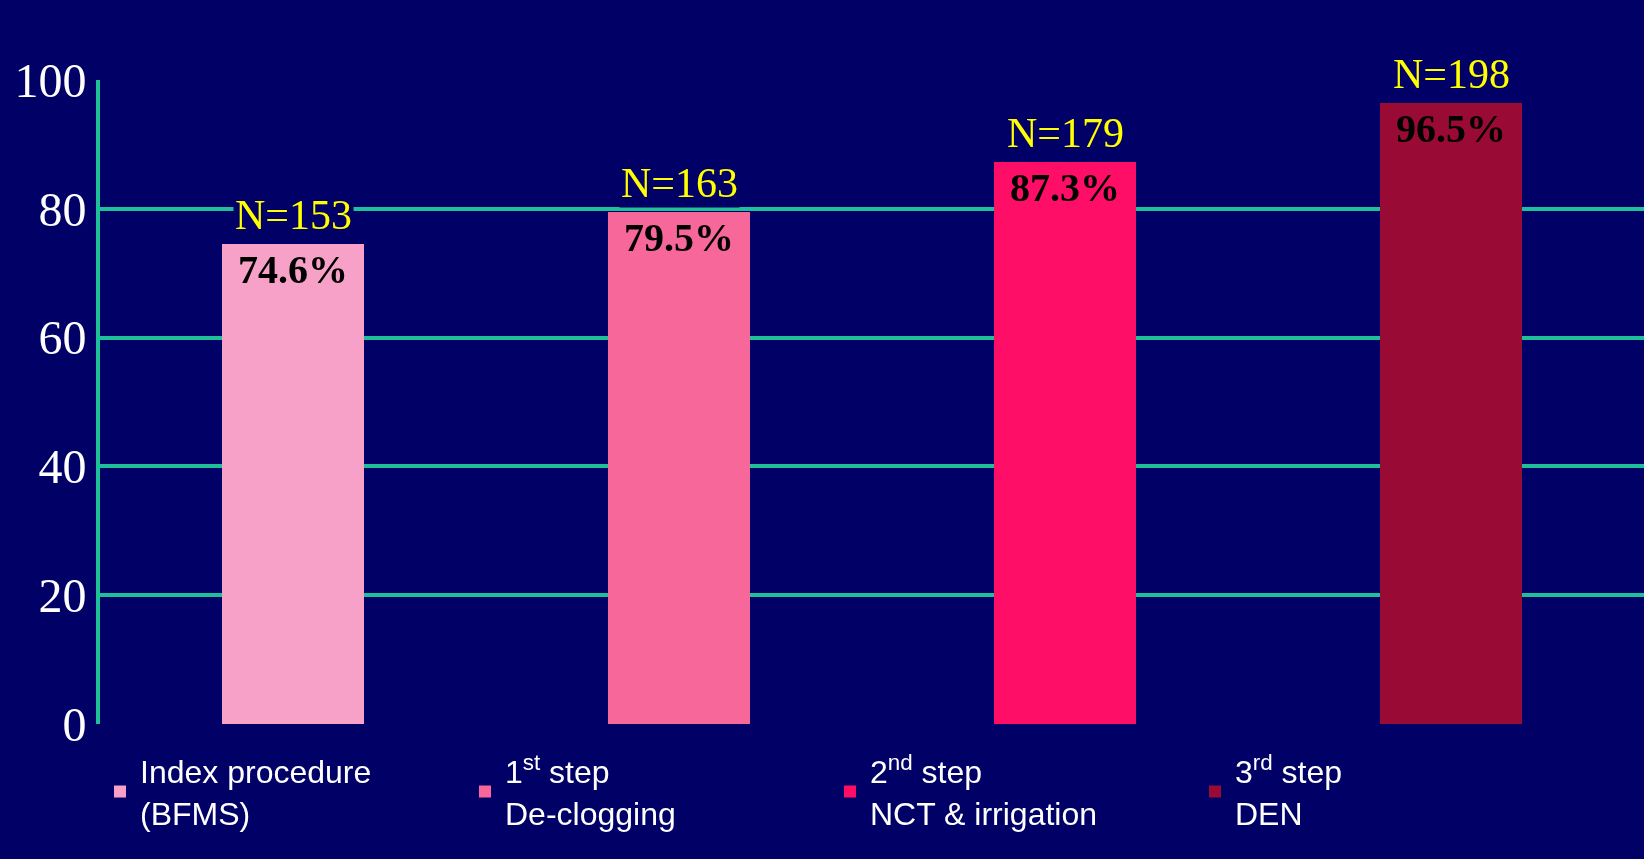 Image resolution: width=1644 pixels, height=859 pixels. Describe the element at coordinates (984, 790) in the screenshot. I see `legend-label: 2$^{nd}$ step NCT & irrigation` at that location.